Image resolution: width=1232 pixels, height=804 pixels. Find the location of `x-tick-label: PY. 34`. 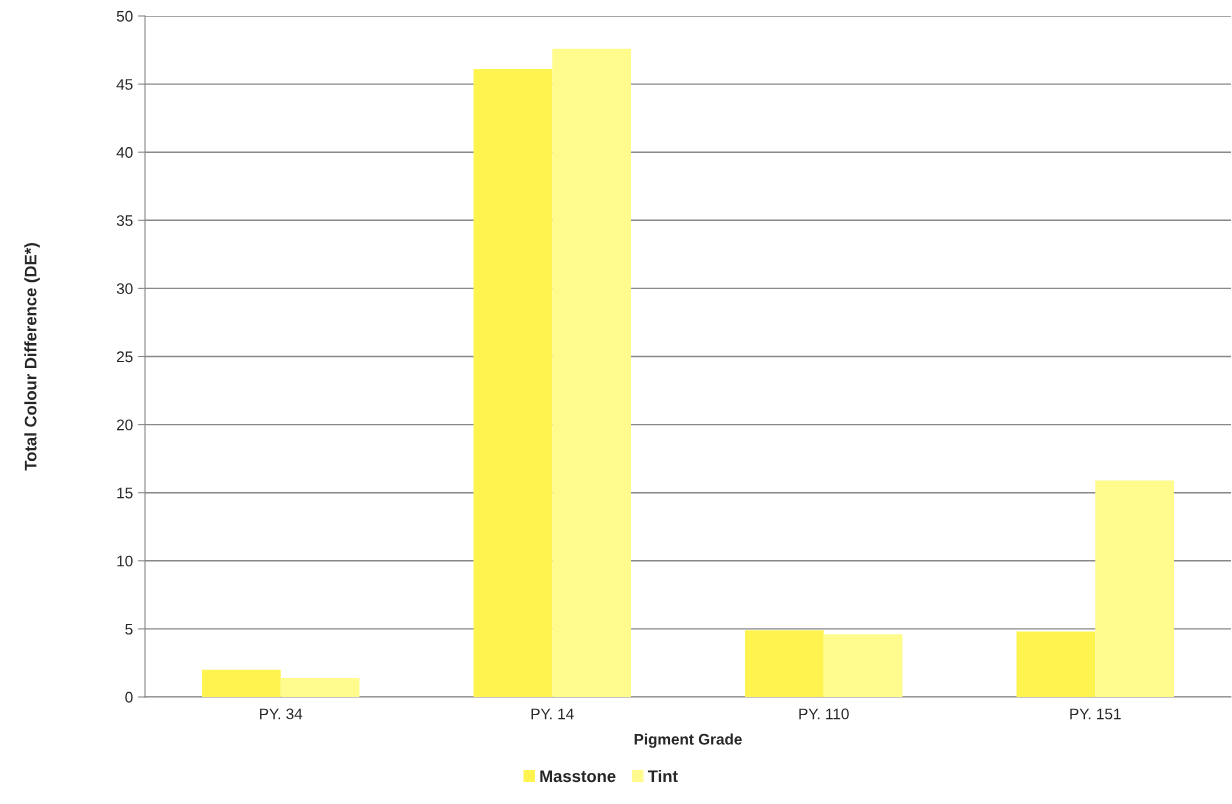

x-tick-label: PY. 34 is located at coordinates (281, 714).